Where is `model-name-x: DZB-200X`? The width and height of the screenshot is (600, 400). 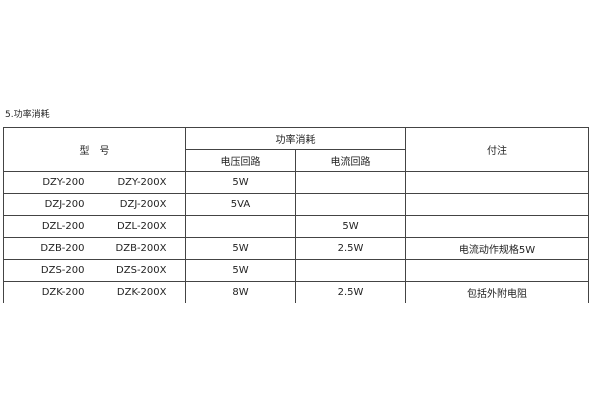
model-name-x: DZB-200X is located at coordinates (141, 248).